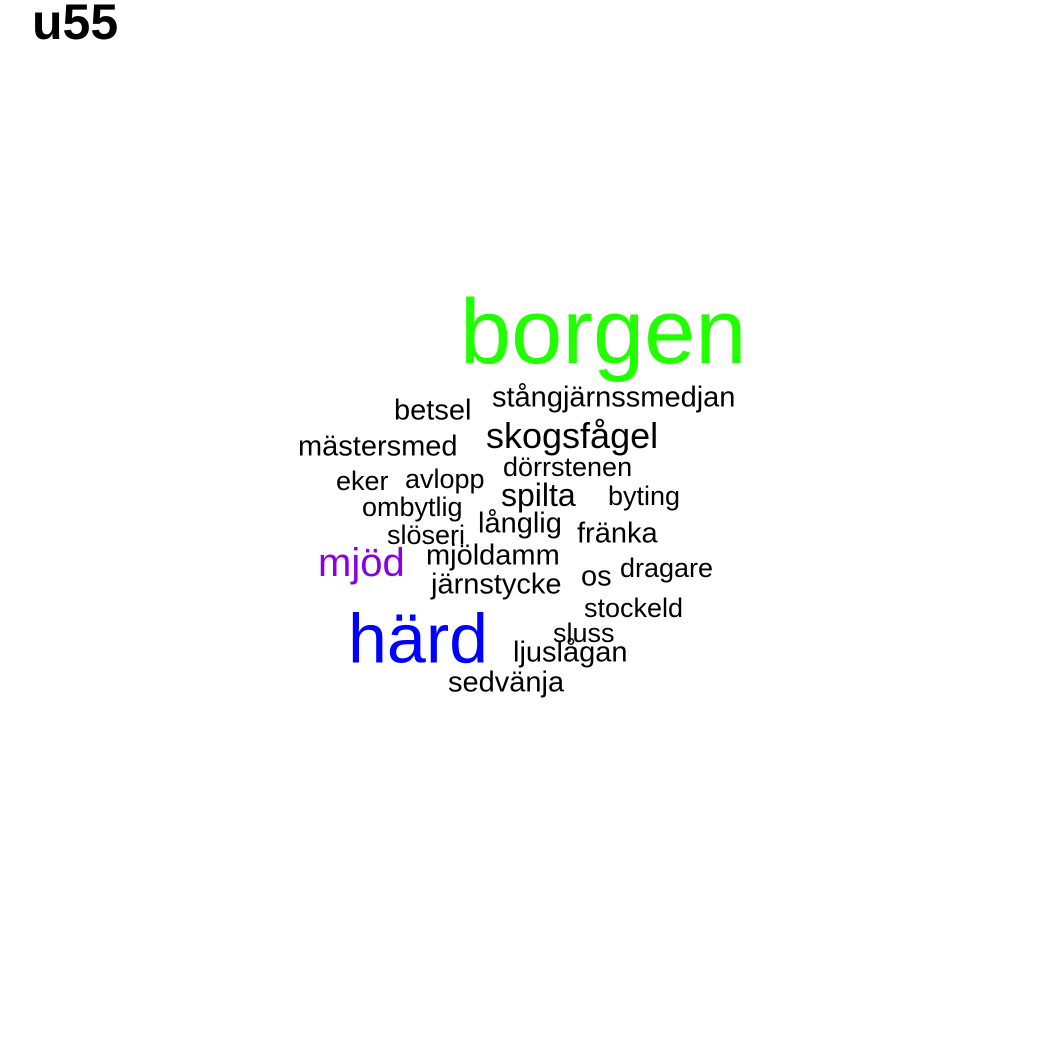  Describe the element at coordinates (496, 584) in the screenshot. I see `word-jarnstycke: järnstycke` at that location.